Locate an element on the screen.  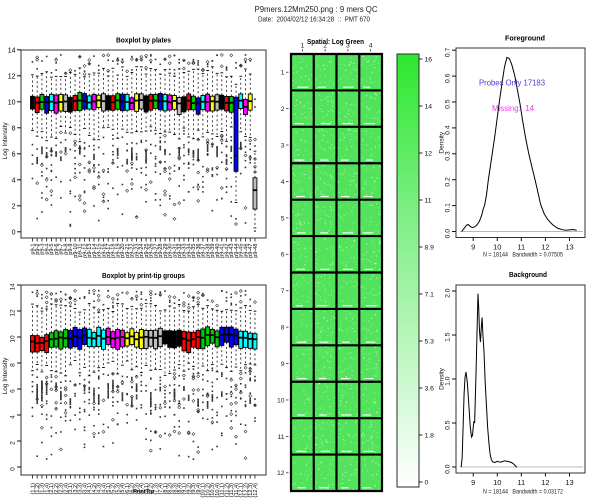
svg-text: (7,2) is located at coordinates (152, 489).